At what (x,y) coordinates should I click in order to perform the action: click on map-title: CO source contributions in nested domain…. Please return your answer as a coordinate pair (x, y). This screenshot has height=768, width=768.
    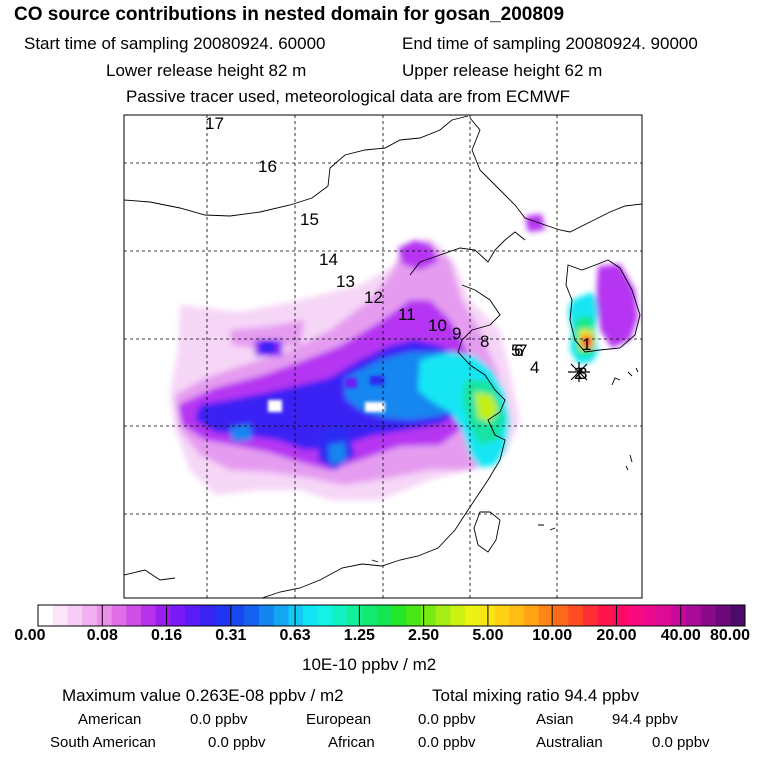
    Looking at the image, I should click on (289, 14).